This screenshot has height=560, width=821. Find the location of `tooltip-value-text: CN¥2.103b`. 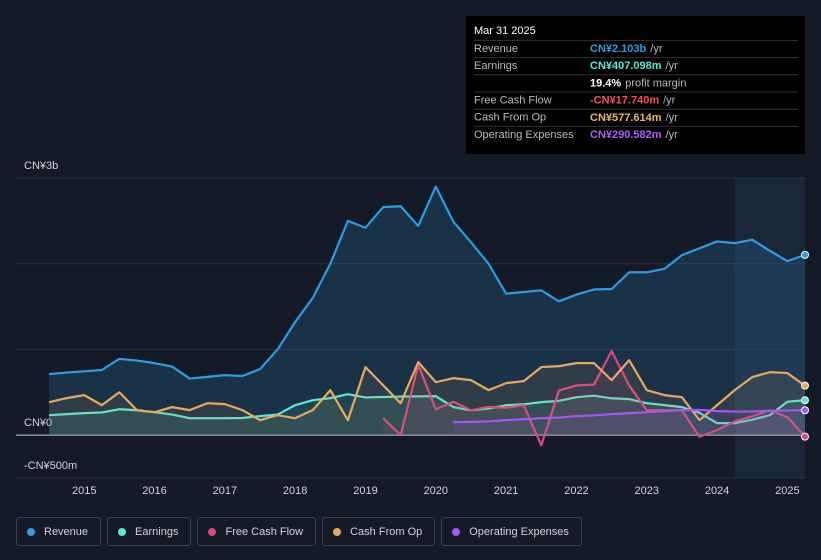

tooltip-value-text: CN¥2.103b is located at coordinates (618, 49).